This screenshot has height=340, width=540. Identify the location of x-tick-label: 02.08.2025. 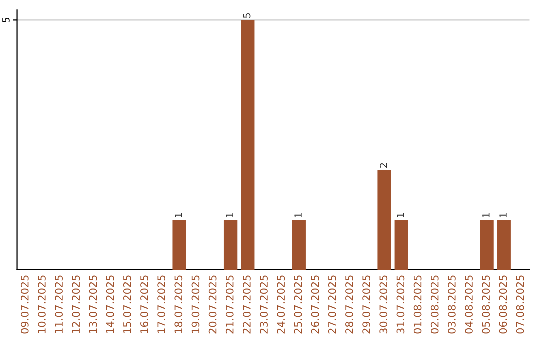
(434, 305).